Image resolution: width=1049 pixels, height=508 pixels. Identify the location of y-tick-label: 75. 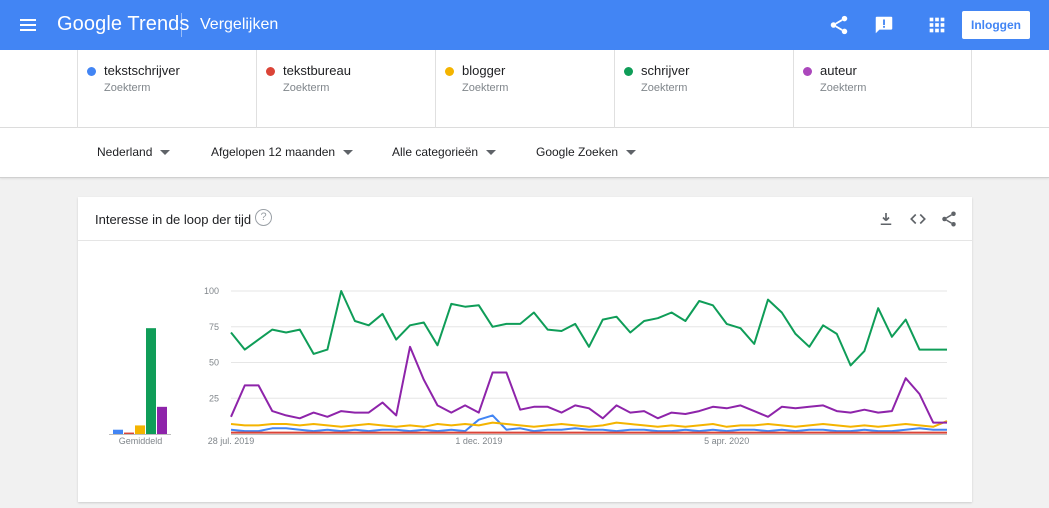
(214, 327).